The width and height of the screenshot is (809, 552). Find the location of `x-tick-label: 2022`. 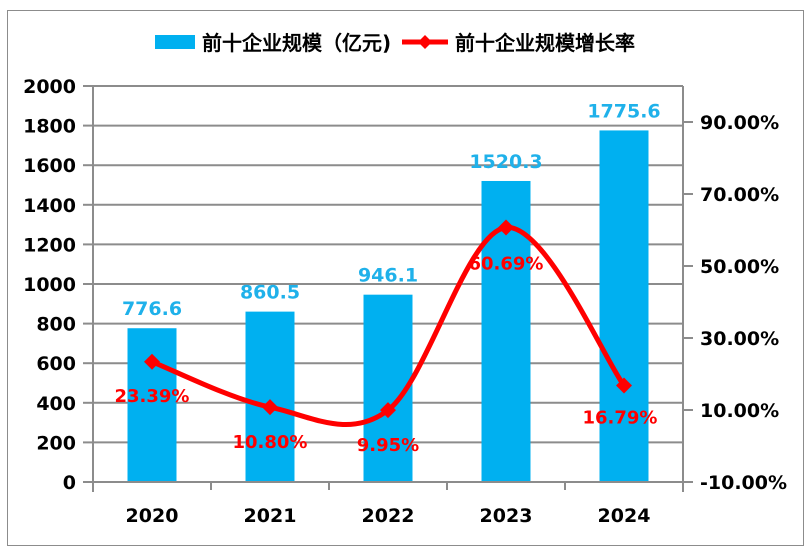

x-tick-label: 2022 is located at coordinates (388, 516).